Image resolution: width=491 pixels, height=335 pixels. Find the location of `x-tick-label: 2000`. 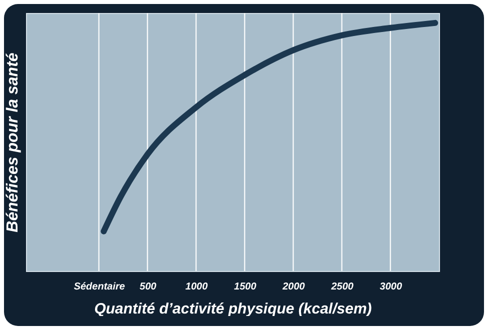

x-tick-label: 2000 is located at coordinates (294, 287).